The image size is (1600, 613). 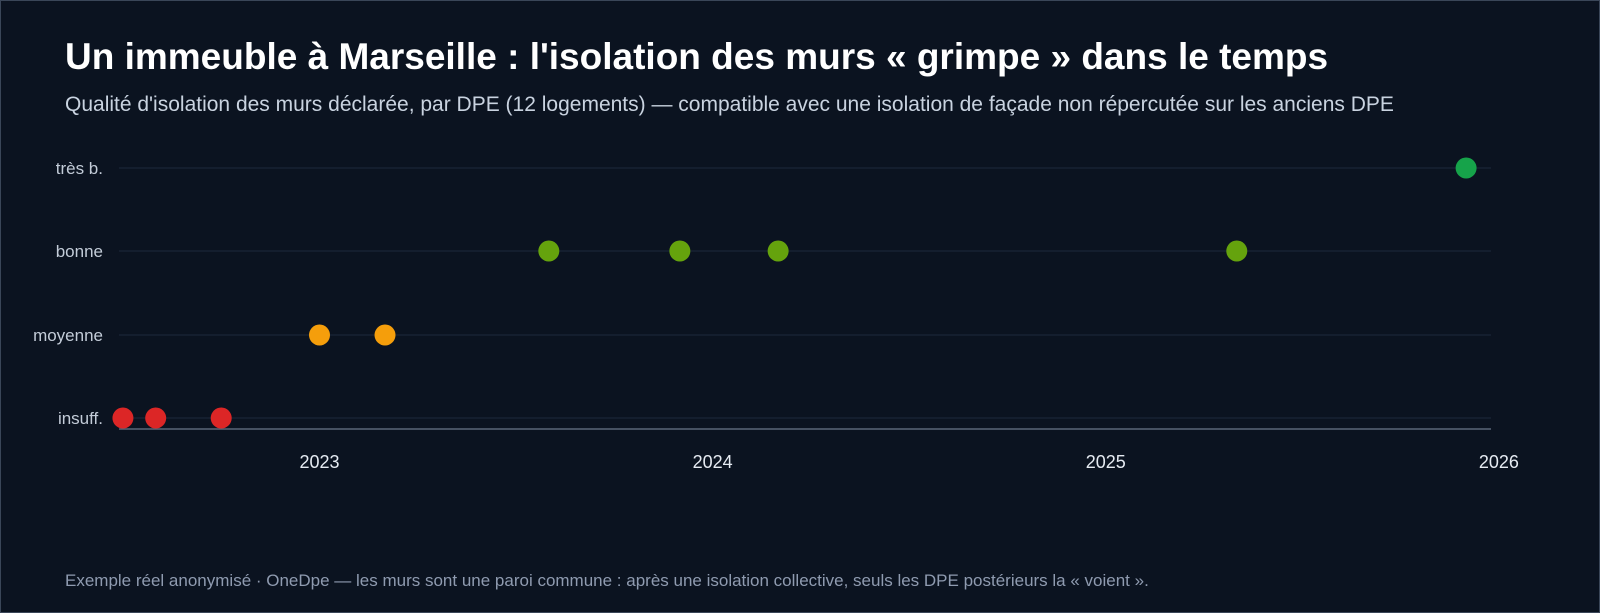 I want to click on y-tick-label: insuff., so click(x=80, y=418).